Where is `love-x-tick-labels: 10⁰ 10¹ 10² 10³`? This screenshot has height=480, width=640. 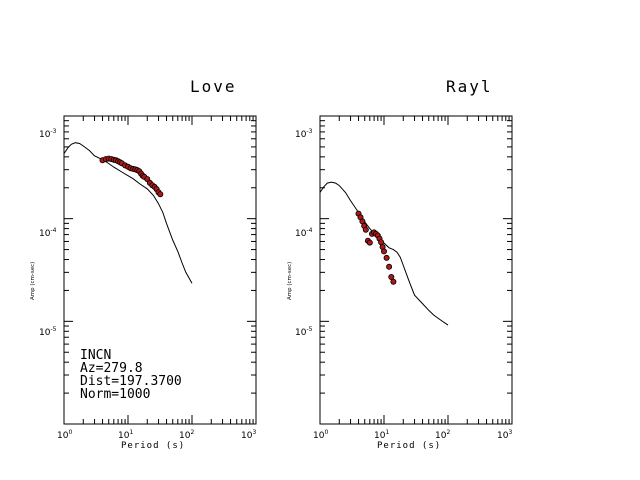 love-x-tick-labels: 10⁰ 10¹ 10² 10³ is located at coordinates (156, 435).